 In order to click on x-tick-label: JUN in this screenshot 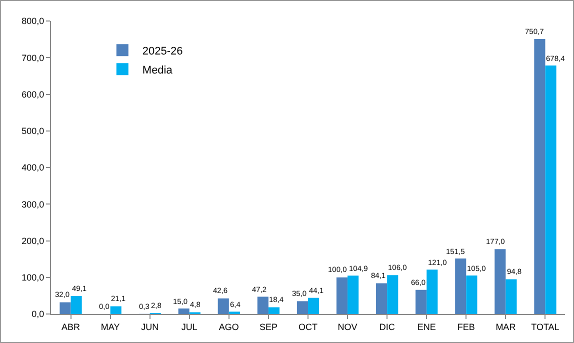, I will do `click(150, 327)`.